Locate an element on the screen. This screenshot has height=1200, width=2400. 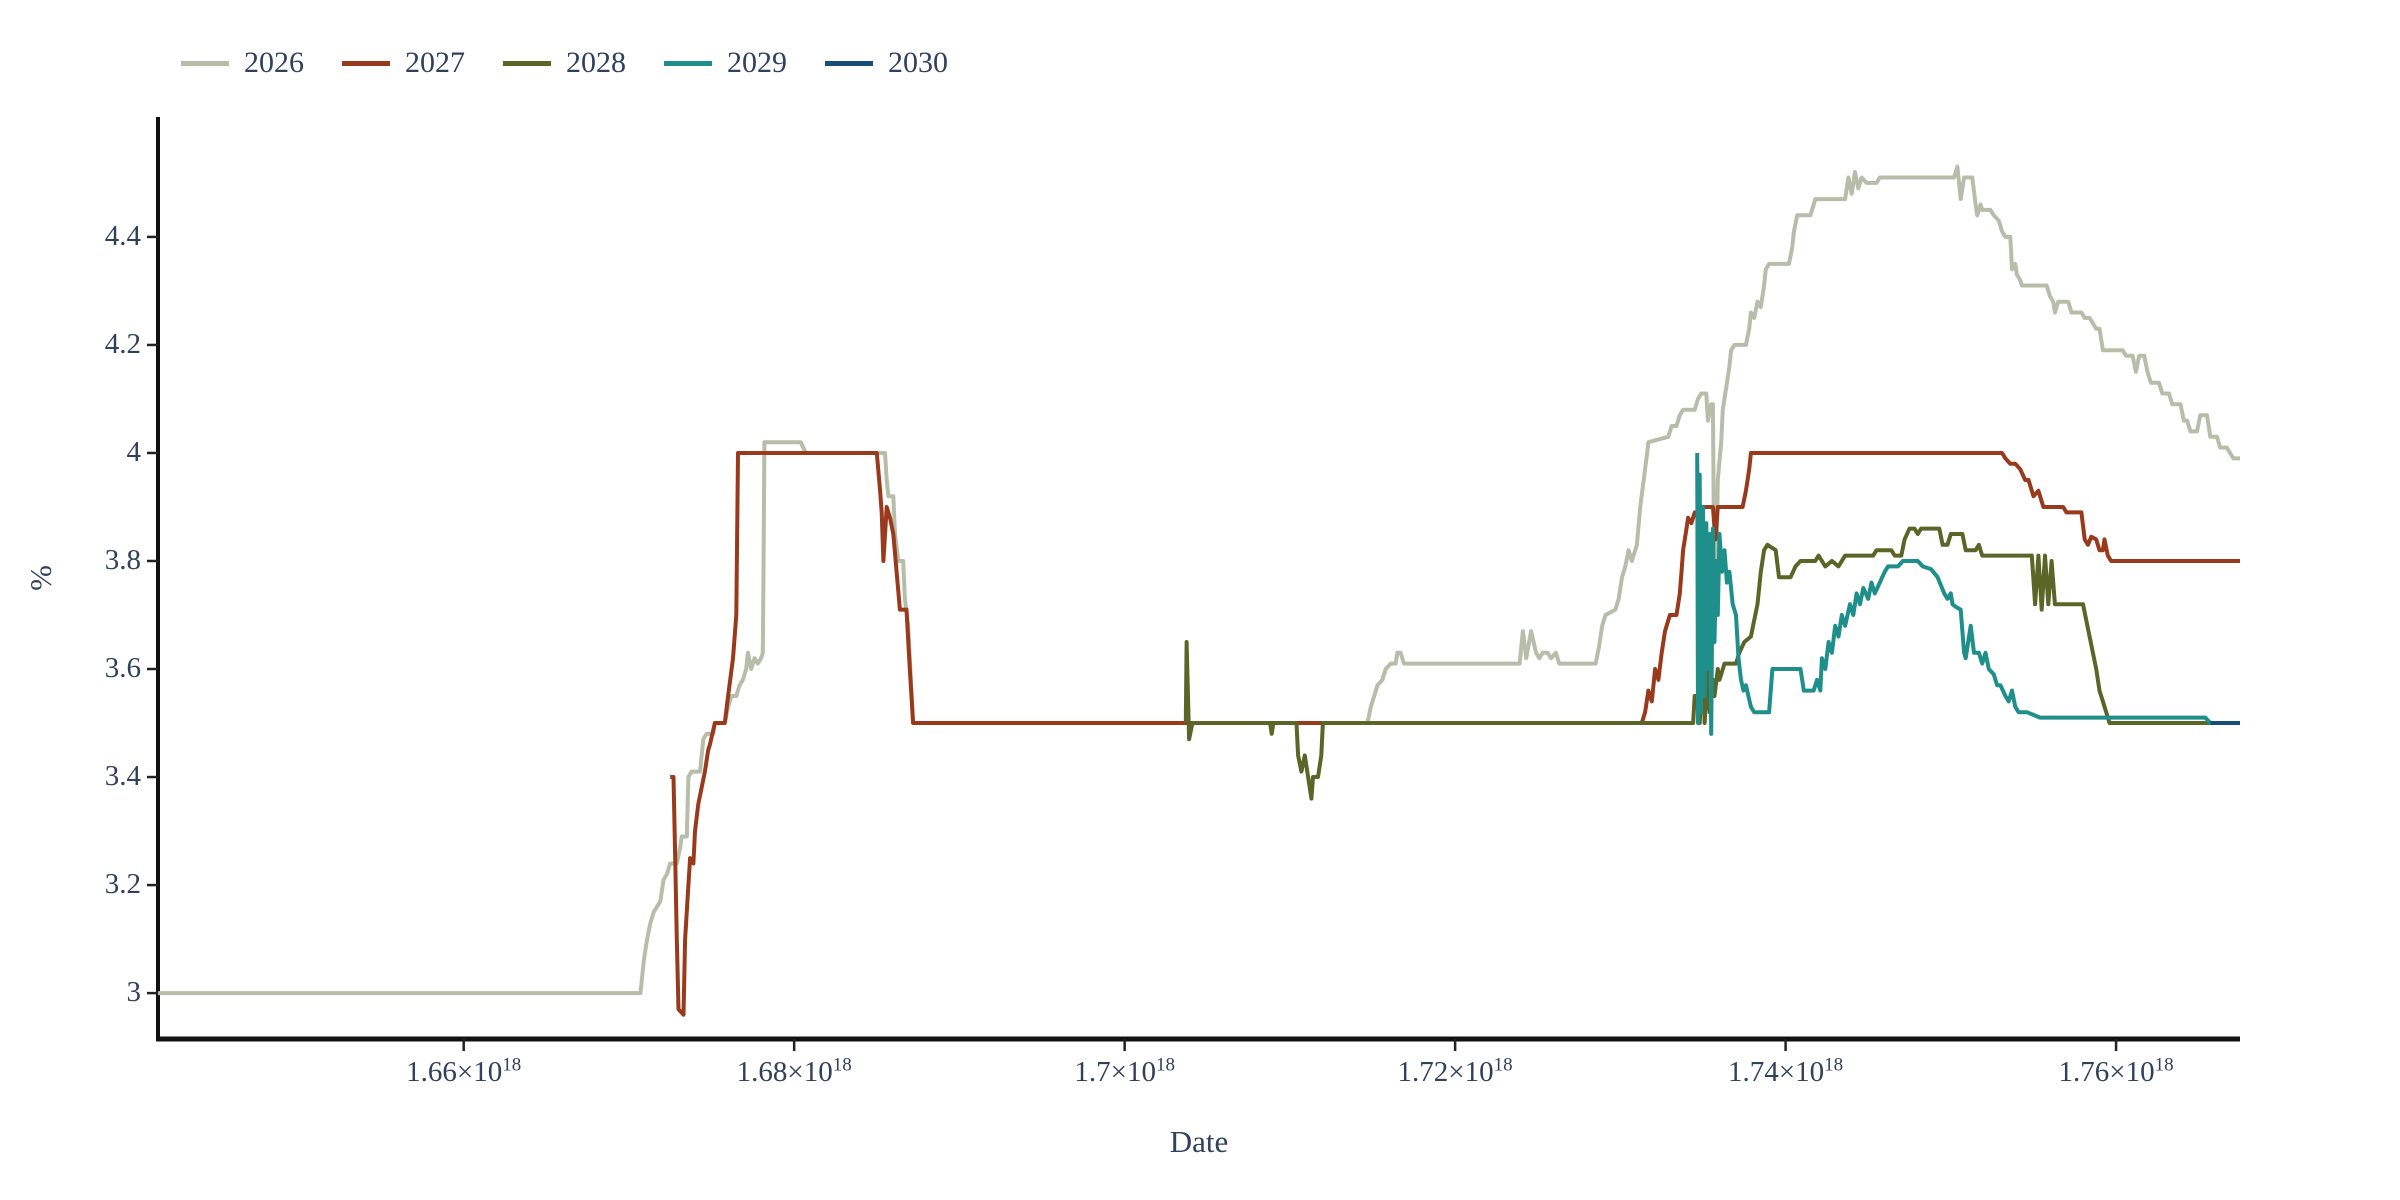
y-axis-title: % is located at coordinates (40, 578).